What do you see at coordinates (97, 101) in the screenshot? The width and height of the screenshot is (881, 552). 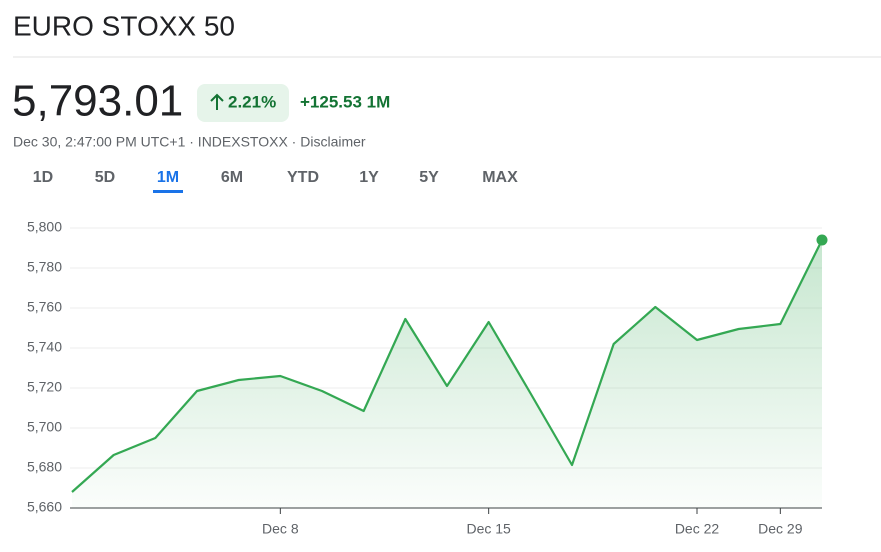 I see `price: 5,793.01` at bounding box center [97, 101].